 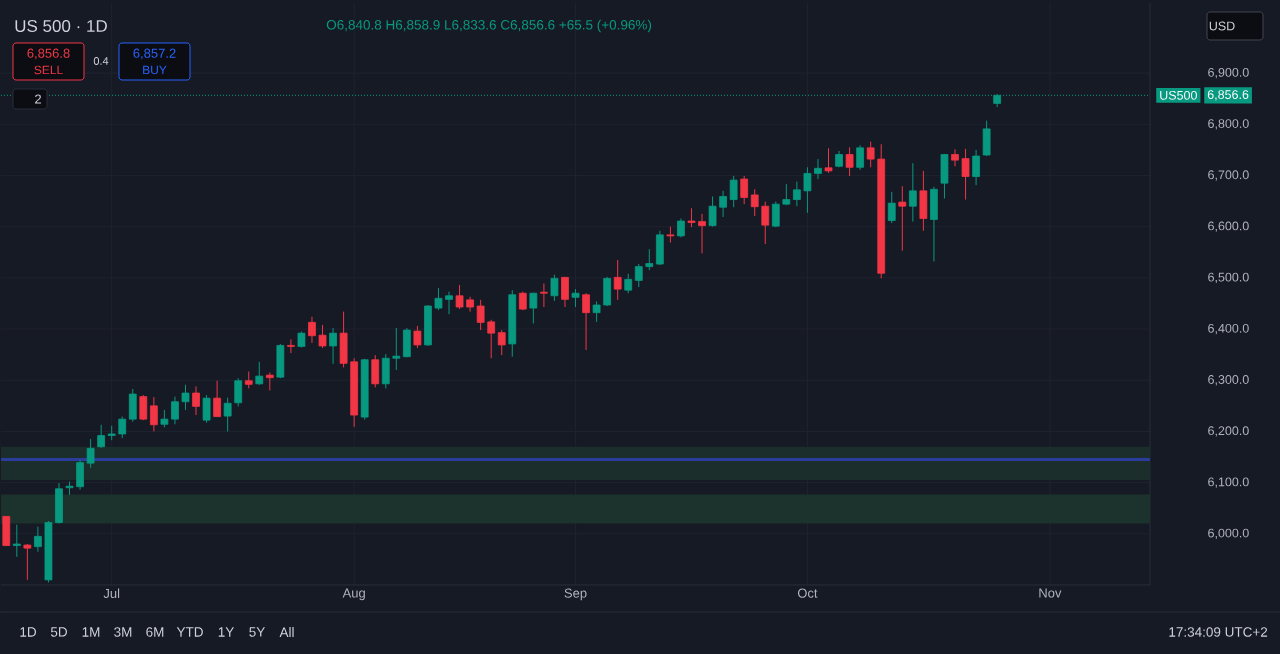 I want to click on annotation: 6,857.2, so click(x=154, y=54).